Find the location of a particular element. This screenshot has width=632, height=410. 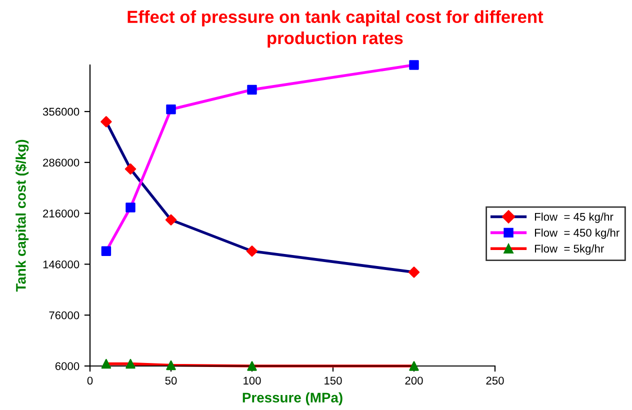

x-tick-label: 100 is located at coordinates (252, 380).